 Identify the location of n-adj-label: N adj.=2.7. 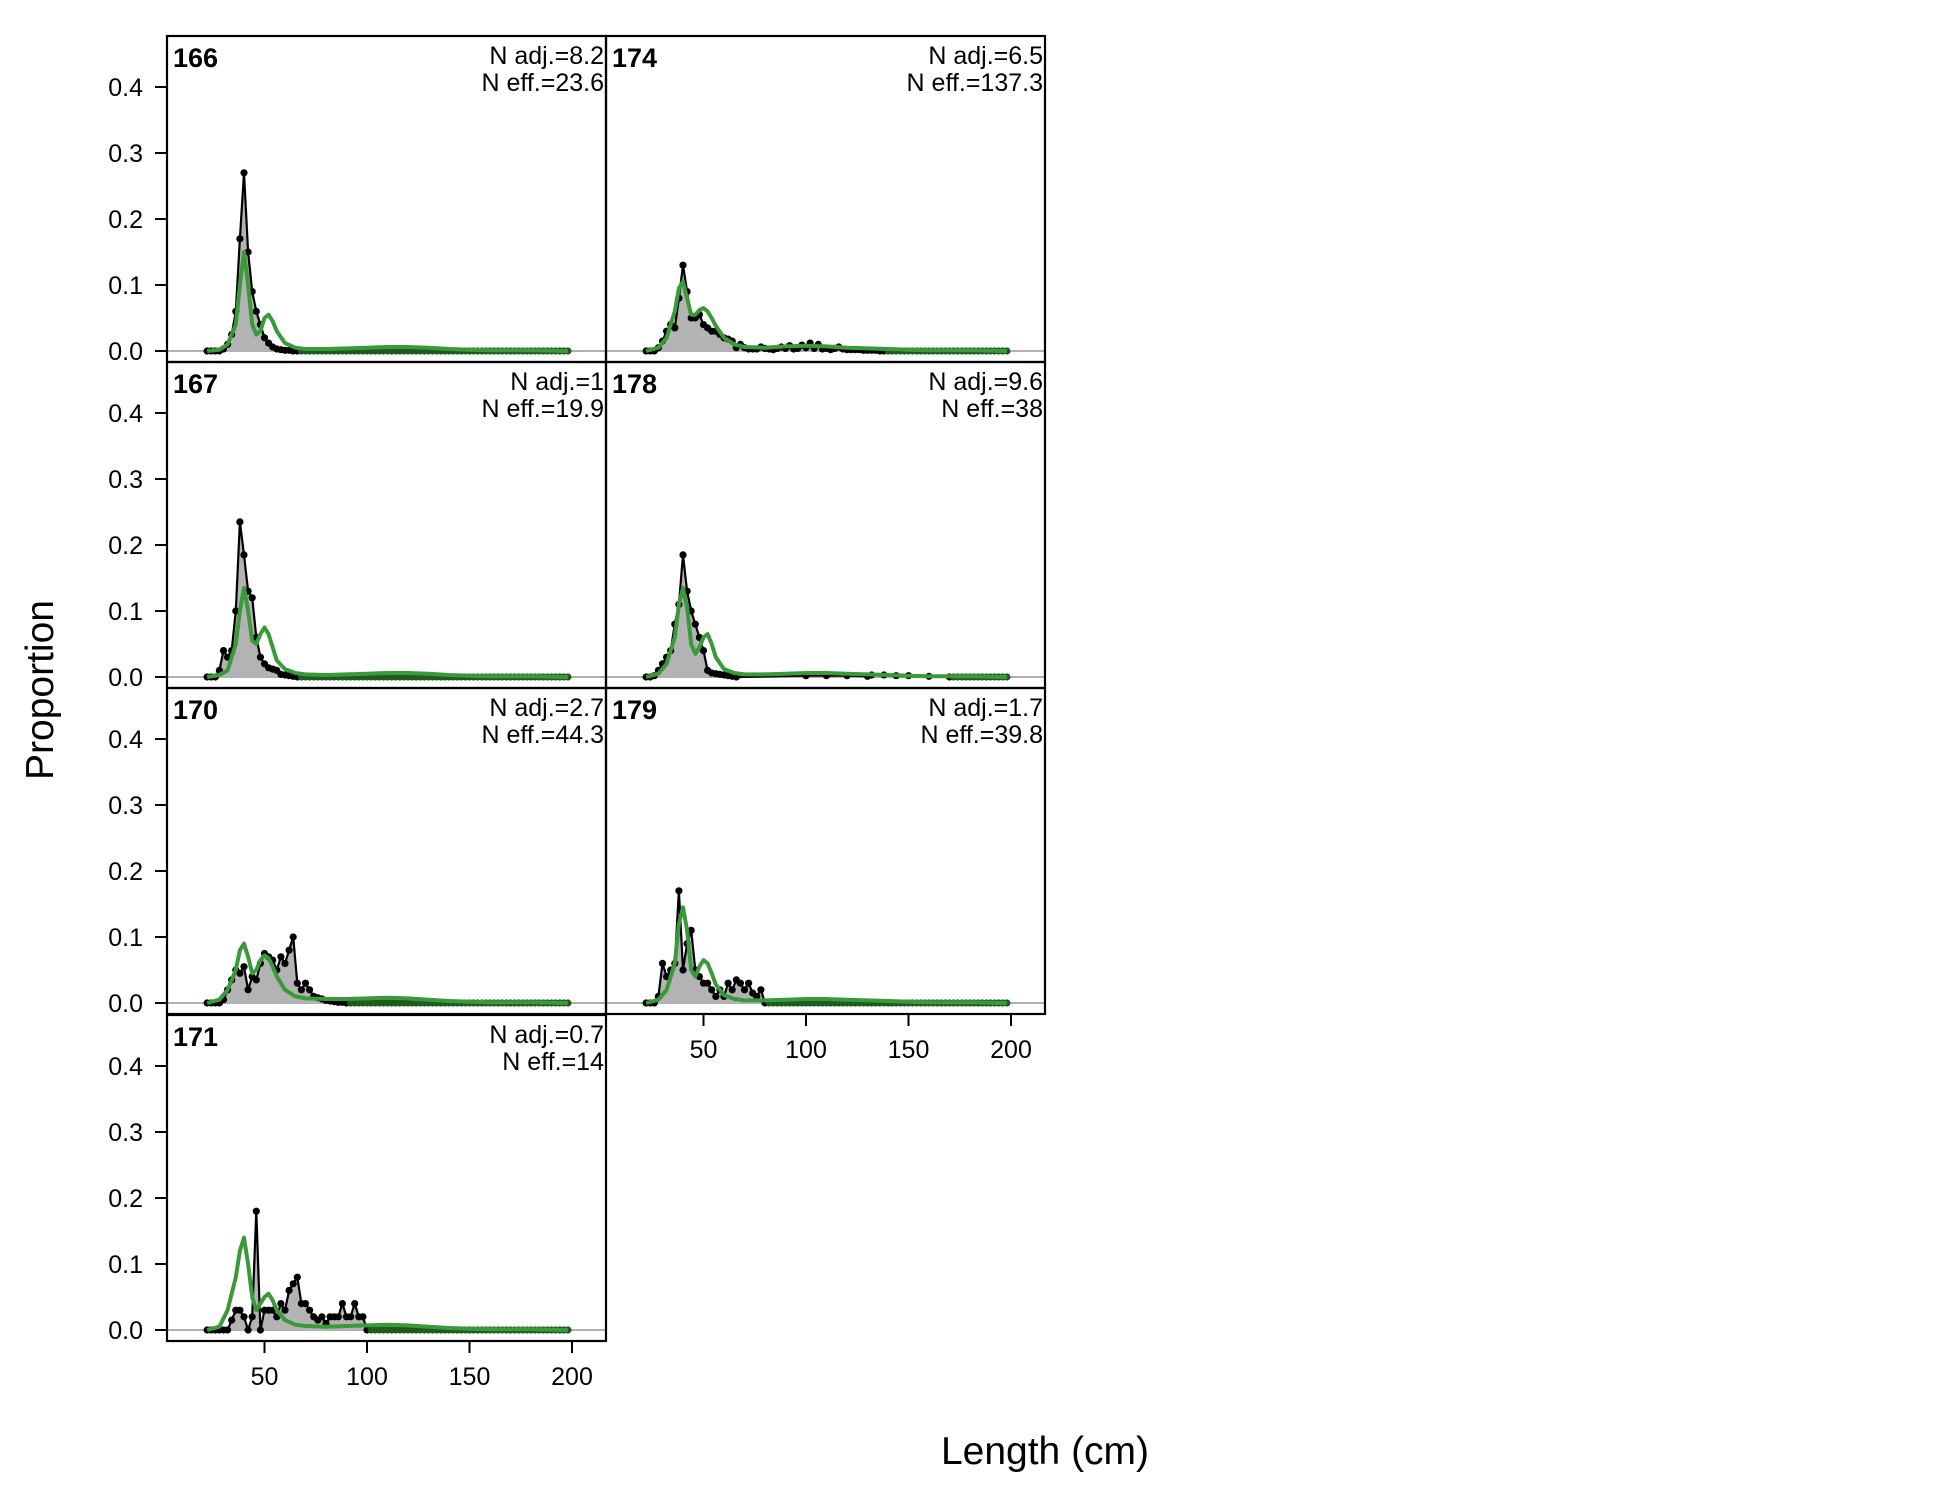
(546, 708).